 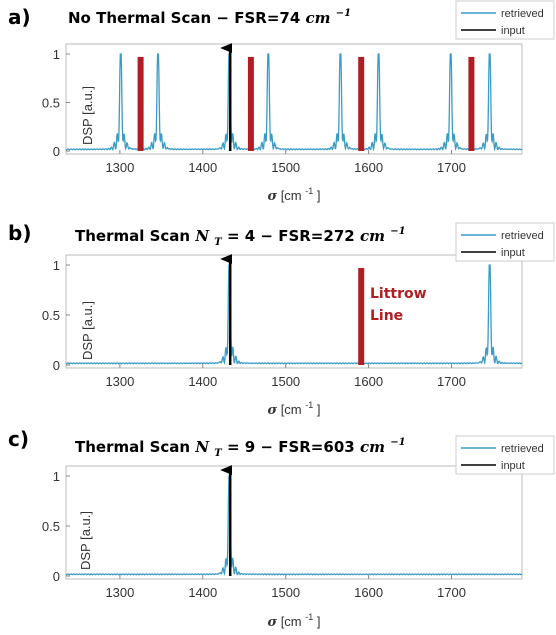 What do you see at coordinates (19, 233) in the screenshot?
I see `panel-label: b)` at bounding box center [19, 233].